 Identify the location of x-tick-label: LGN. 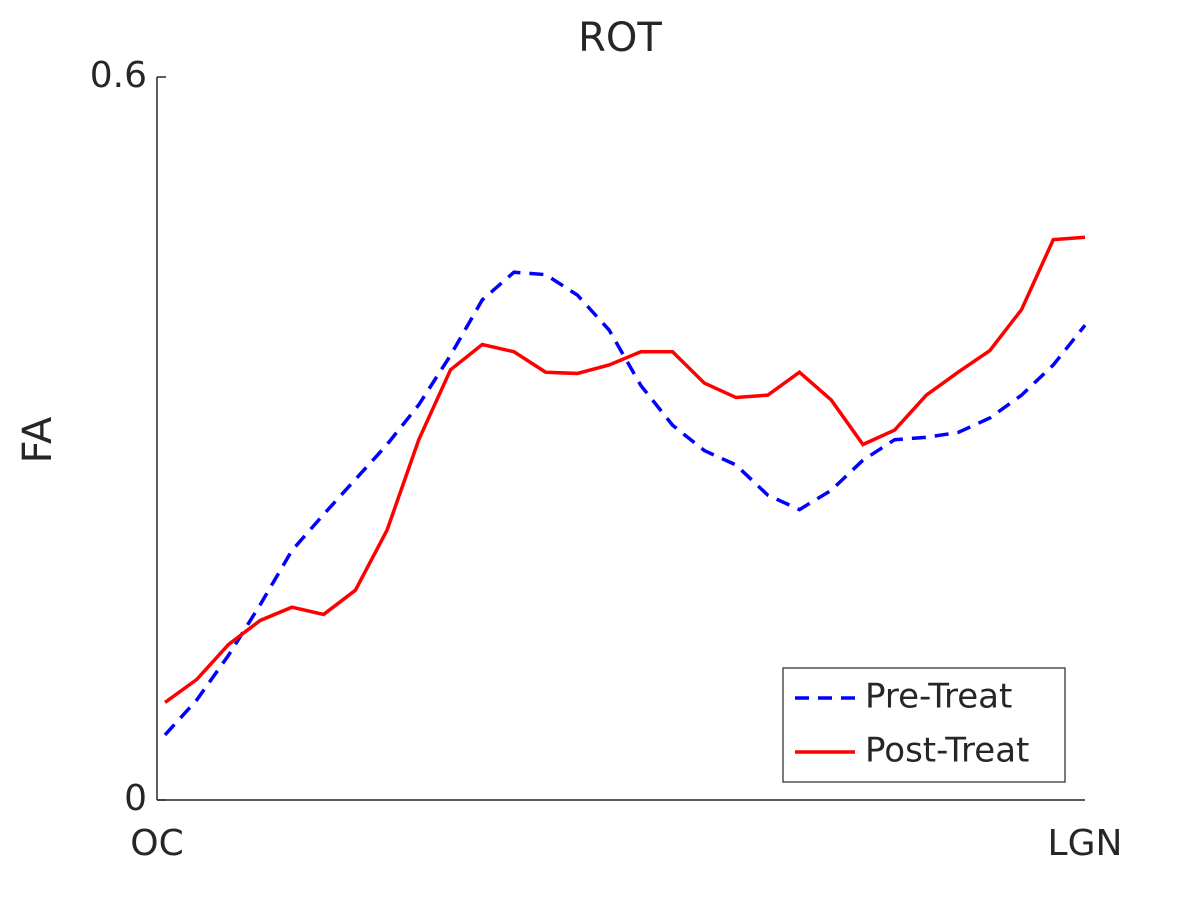
(1085, 843).